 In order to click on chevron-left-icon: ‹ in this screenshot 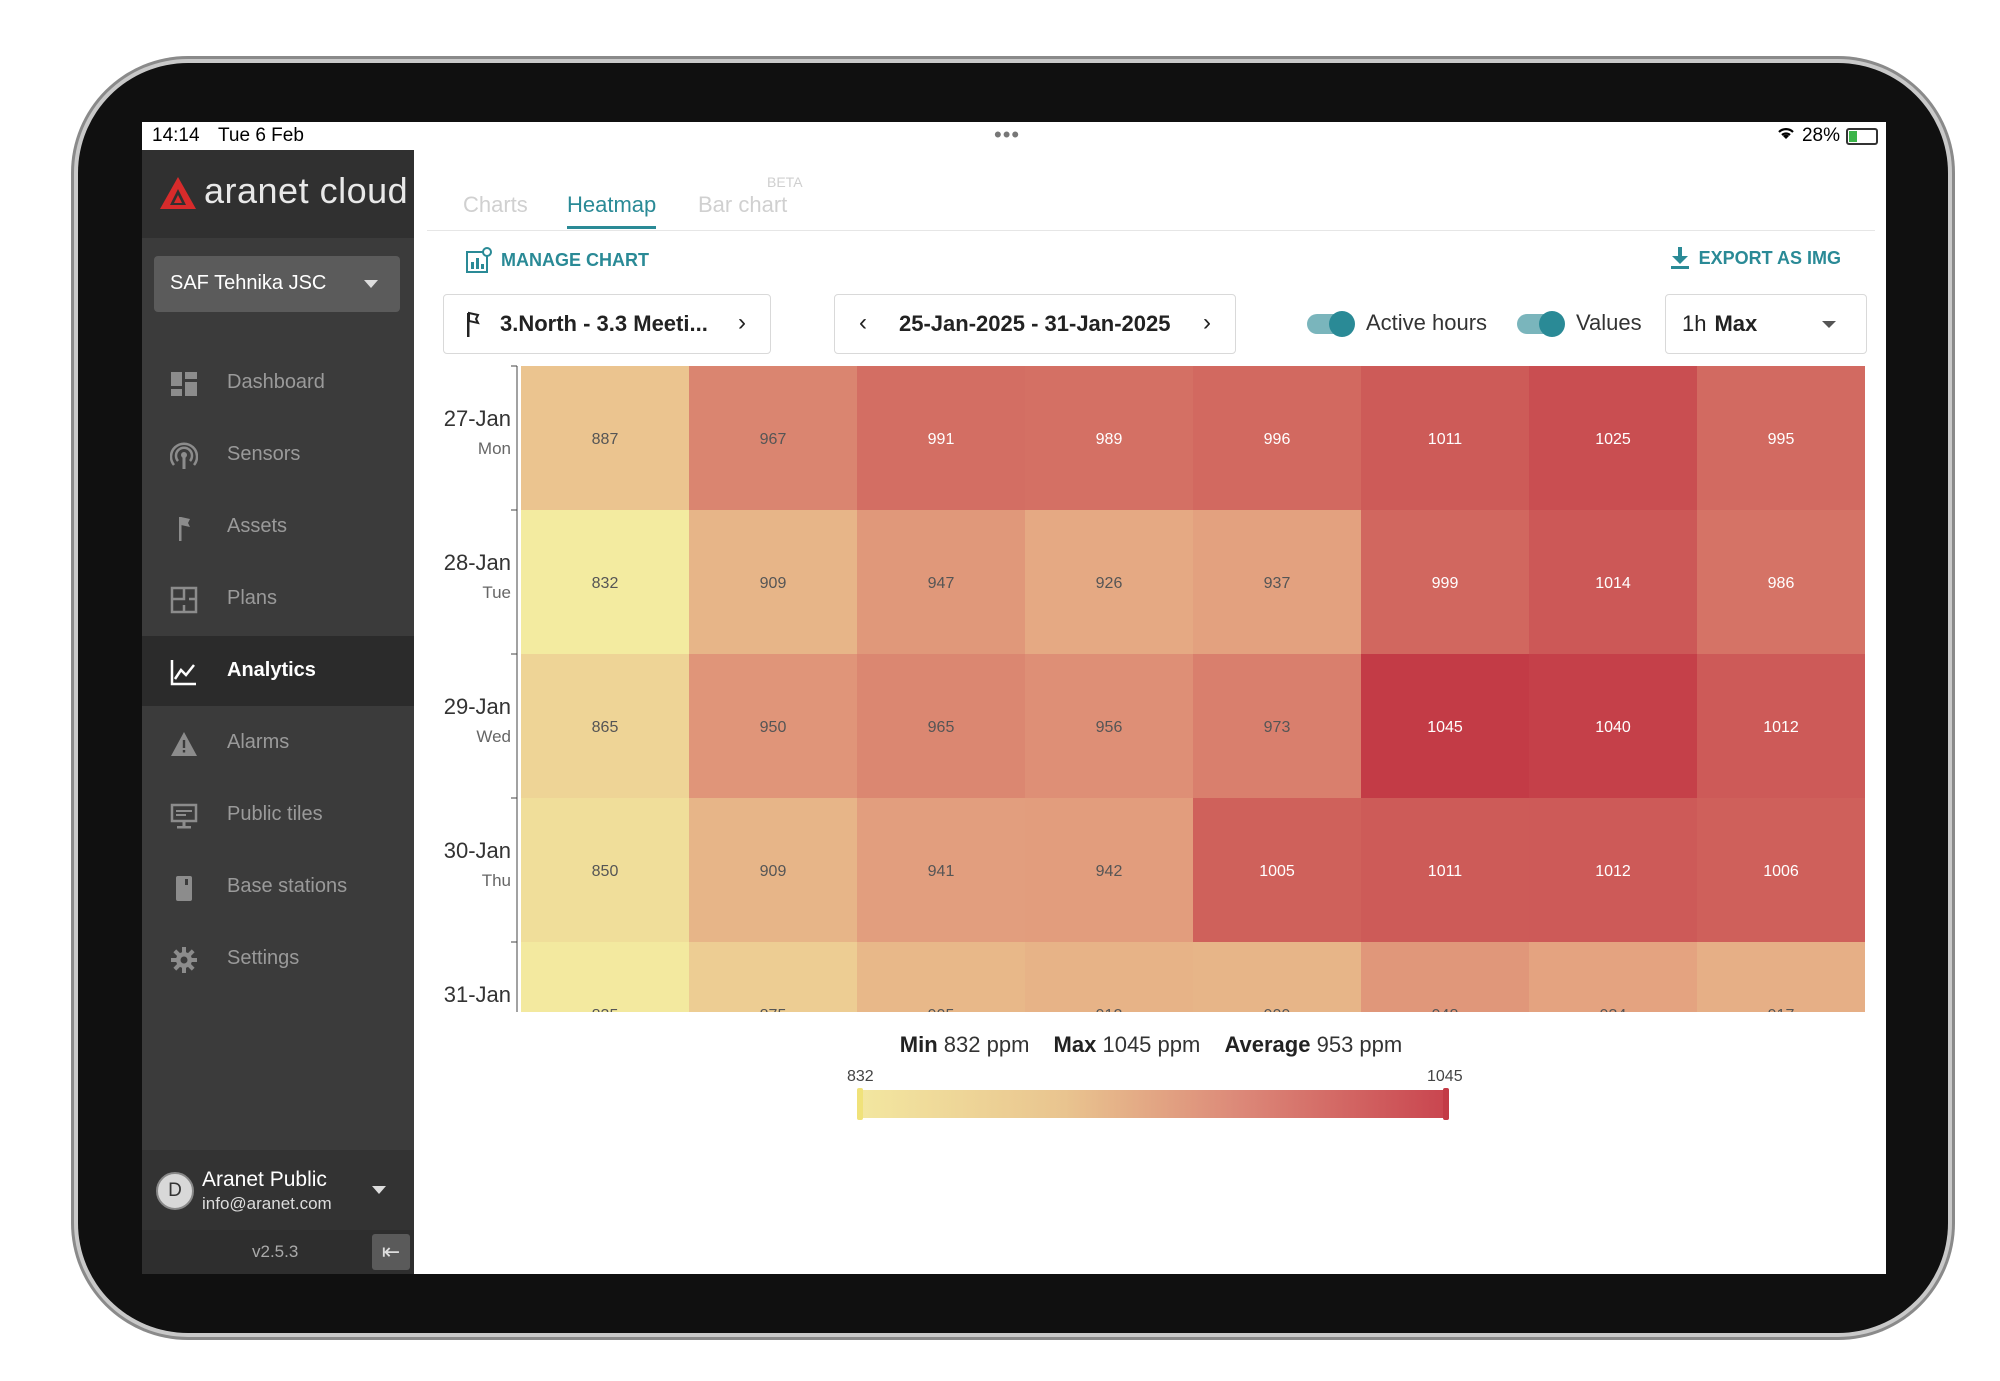, I will do `click(863, 322)`.